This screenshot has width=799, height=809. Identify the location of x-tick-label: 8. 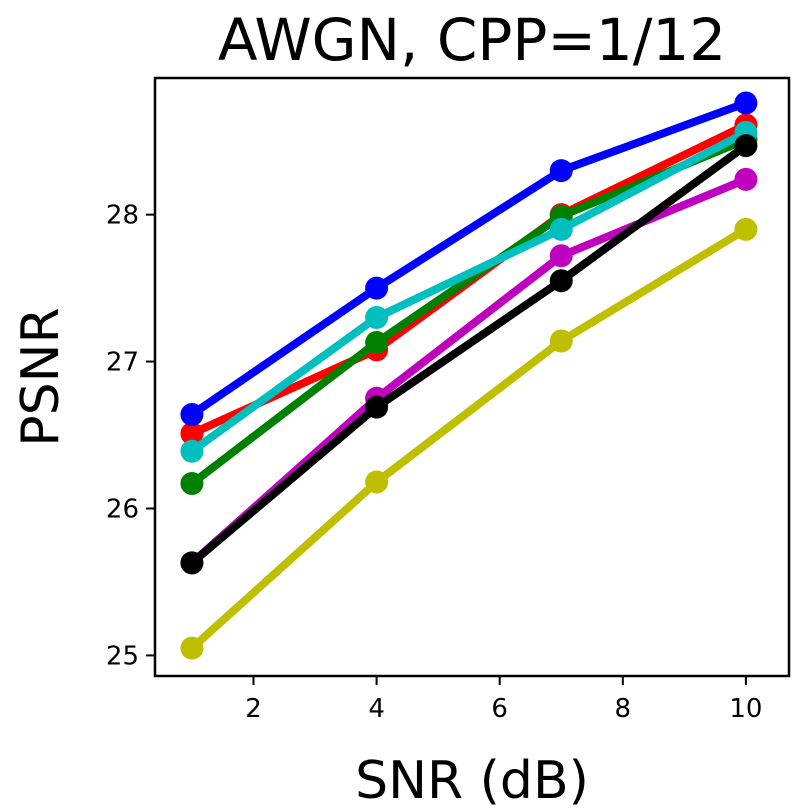
(623, 709).